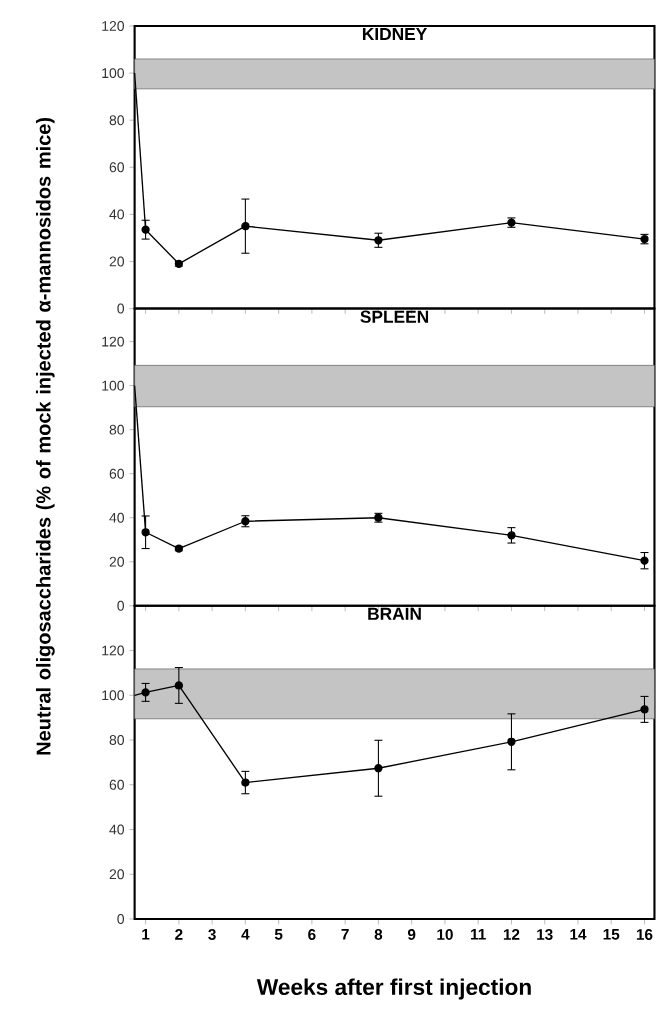 Image resolution: width=664 pixels, height=1017 pixels. What do you see at coordinates (179, 934) in the screenshot?
I see `x-tick-label: 2` at bounding box center [179, 934].